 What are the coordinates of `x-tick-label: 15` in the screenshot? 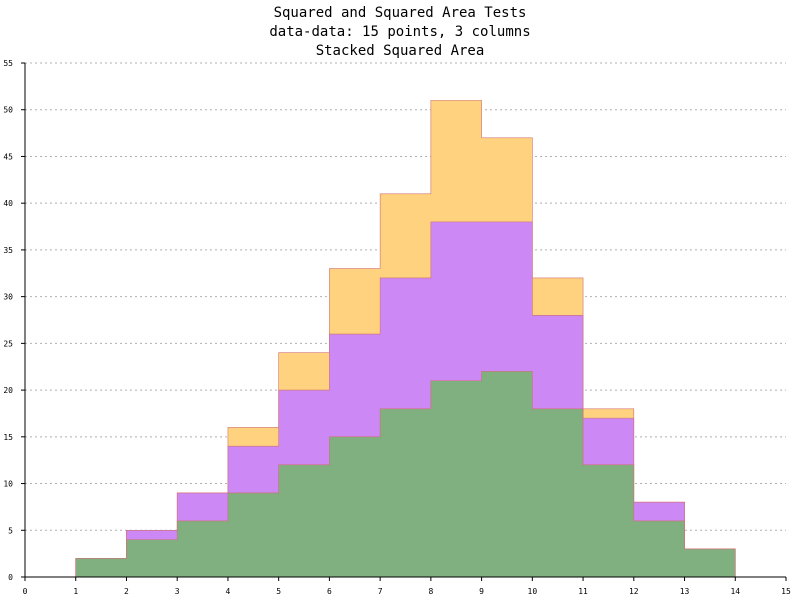 It's located at (786, 591).